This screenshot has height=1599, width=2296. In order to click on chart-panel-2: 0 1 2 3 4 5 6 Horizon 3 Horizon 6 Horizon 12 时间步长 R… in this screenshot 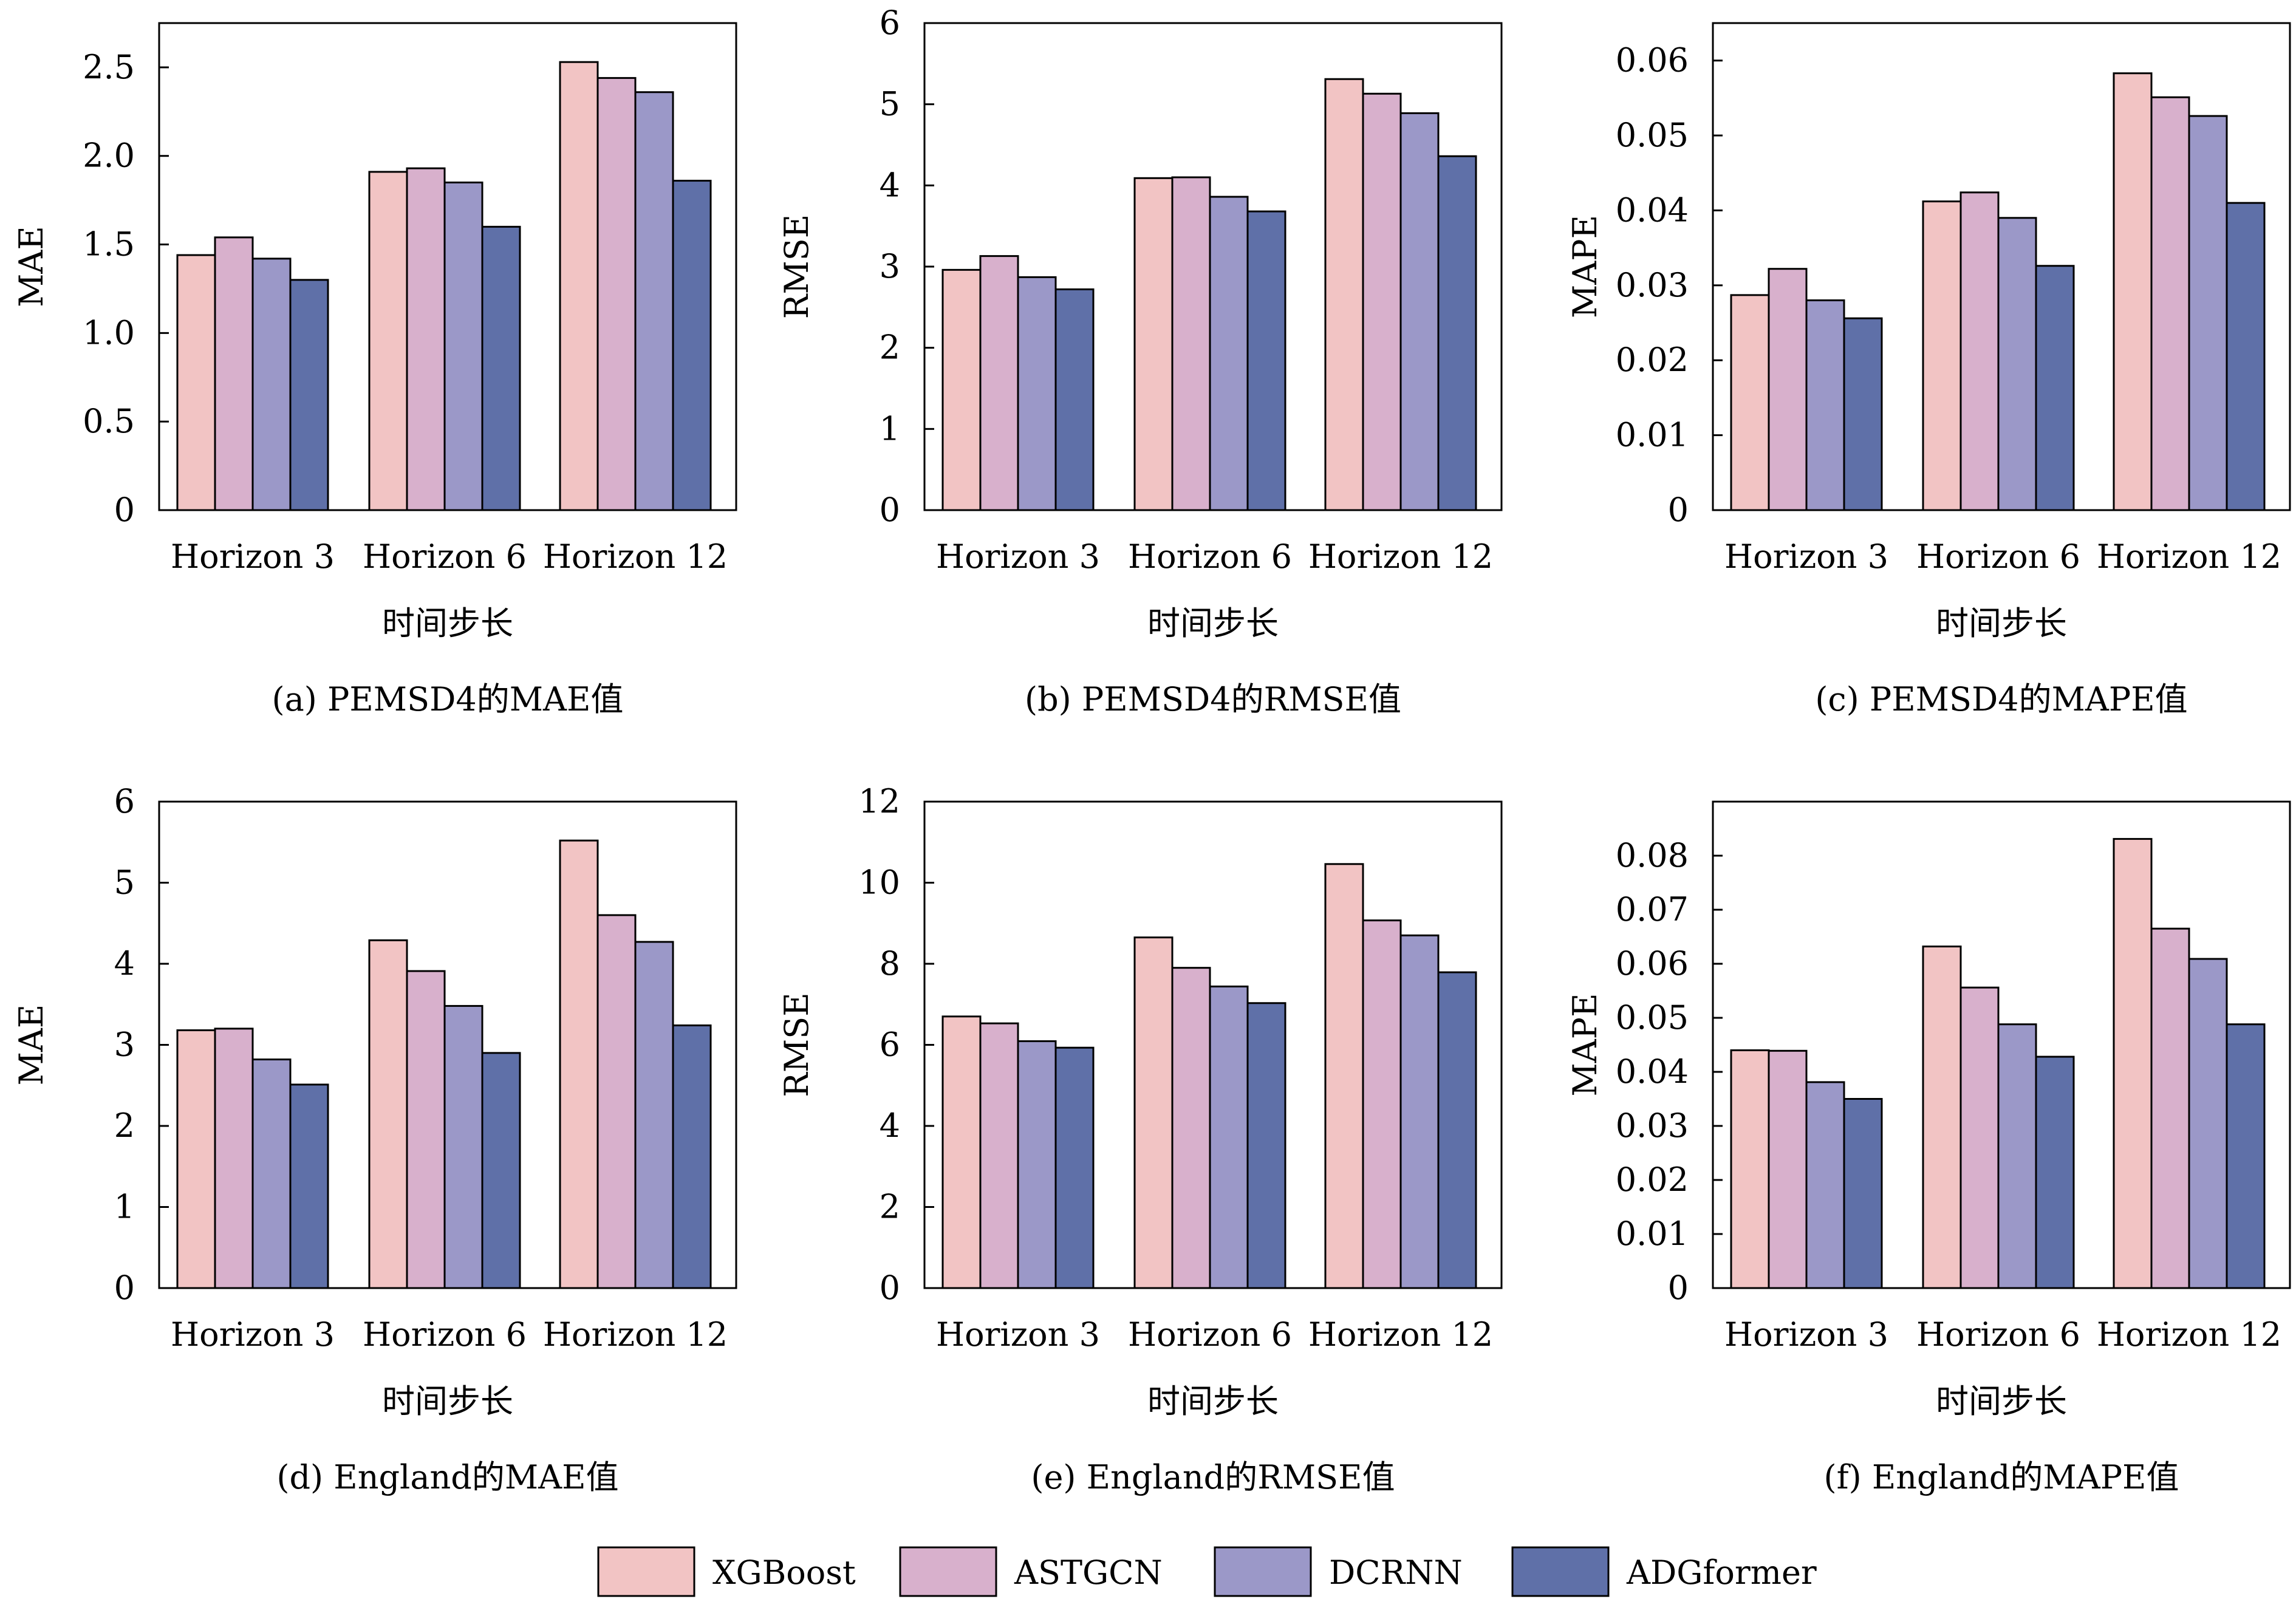, I will do `click(1140, 361)`.